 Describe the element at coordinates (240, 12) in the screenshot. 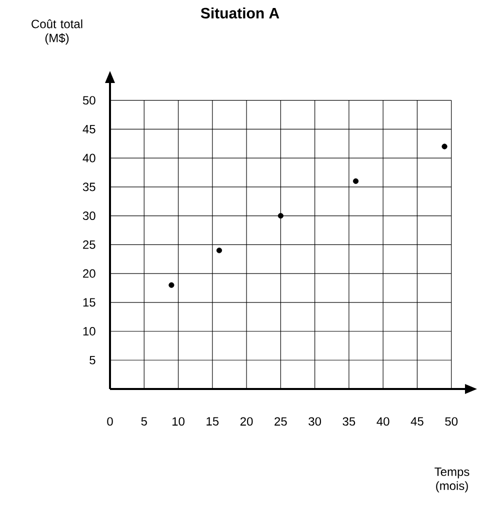

I see `chart-title: Situation A` at that location.